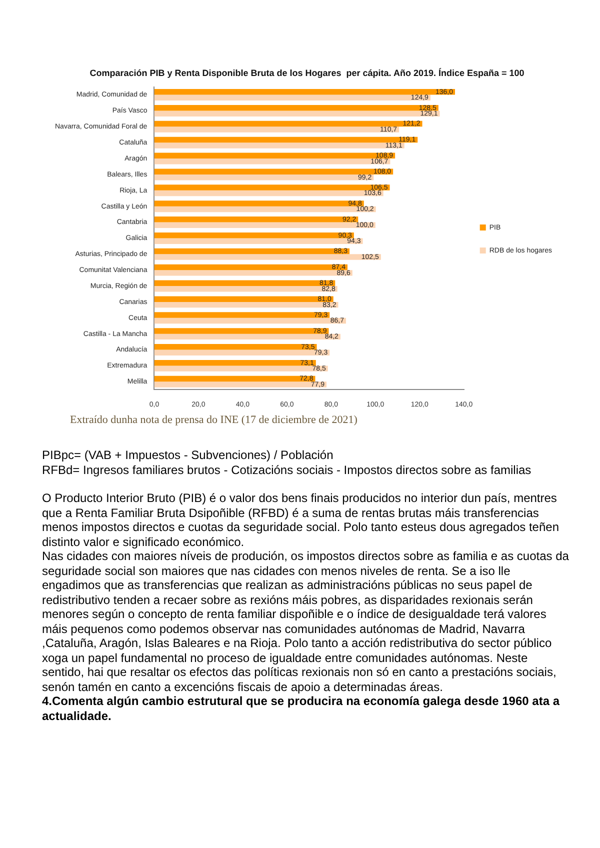 The width and height of the screenshot is (600, 848). What do you see at coordinates (301, 520) in the screenshot?
I see `text: O Producto Interior Bruto (PIB) é o valor dos bens finais producidos no interior dun país, mentres que a Renta Familiar Bruta Dsipoñible (RFBD) é a suma de rentas brutas máis transferencias menos impostos directos e cuotas da seguridade social. Polo tanto esteus dous agregados teñen distinto valor e significado económico.` at bounding box center [301, 520].